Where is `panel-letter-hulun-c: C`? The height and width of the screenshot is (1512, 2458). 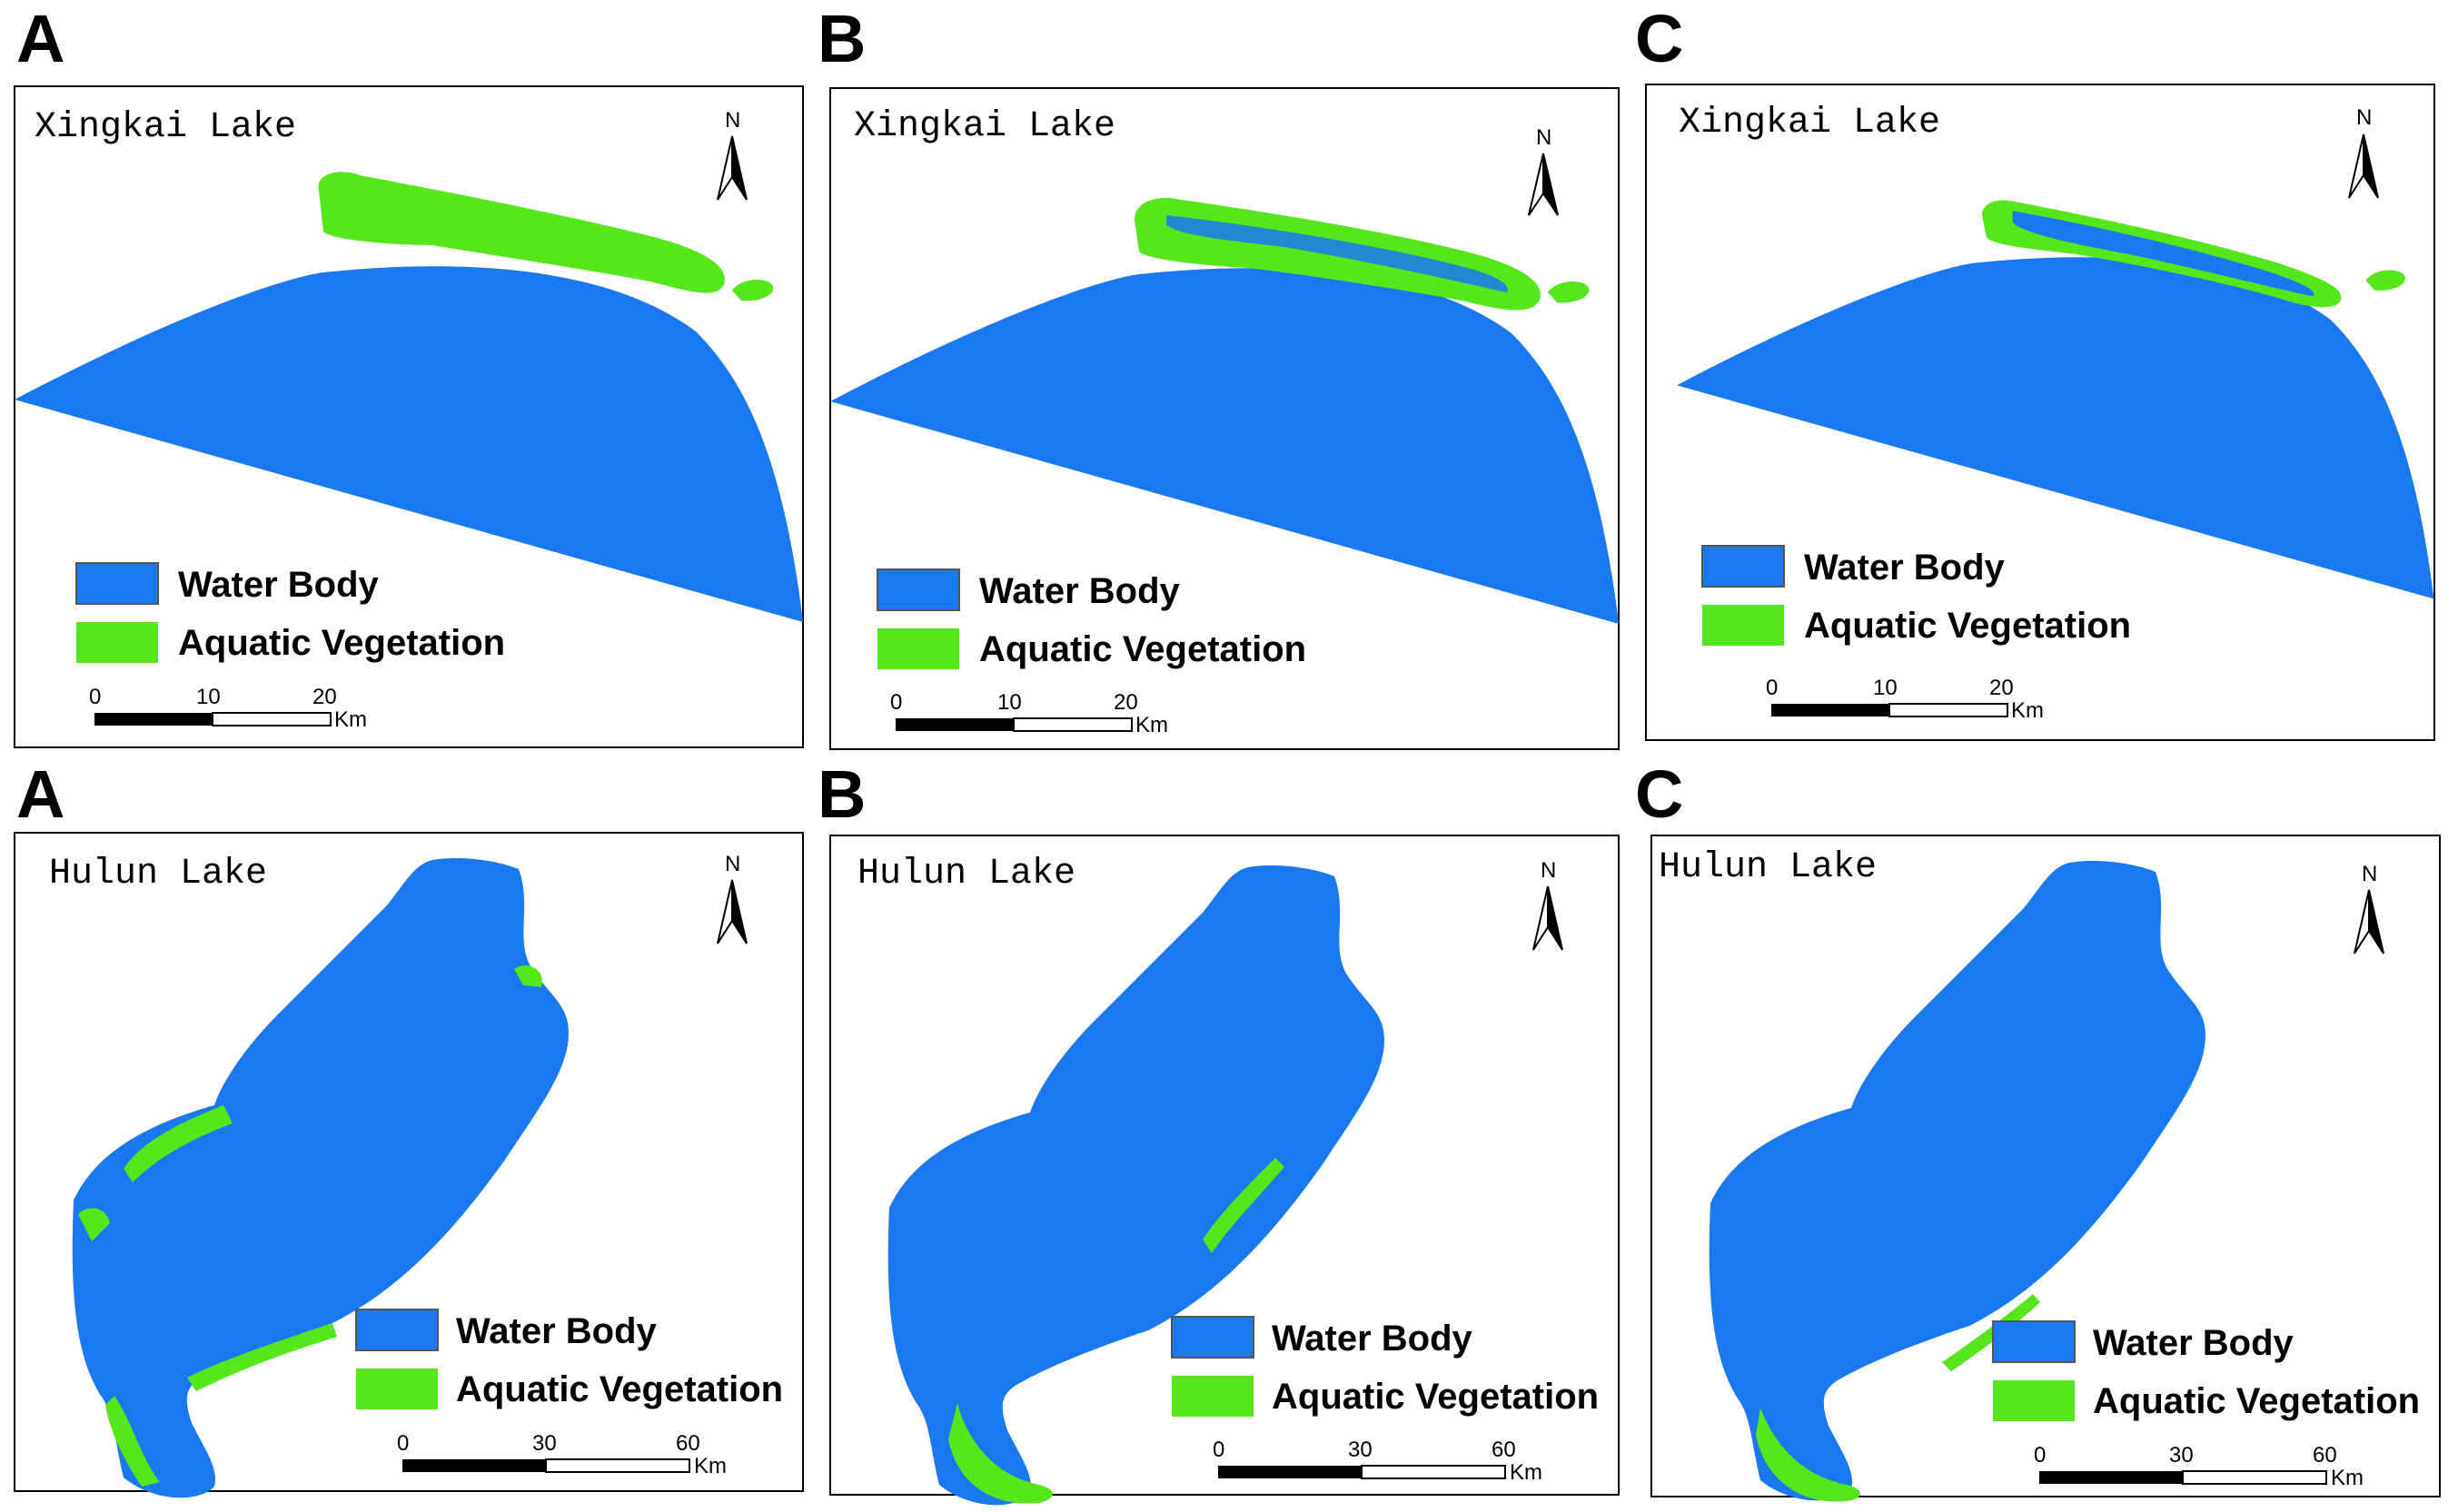 panel-letter-hulun-c: C is located at coordinates (1659, 794).